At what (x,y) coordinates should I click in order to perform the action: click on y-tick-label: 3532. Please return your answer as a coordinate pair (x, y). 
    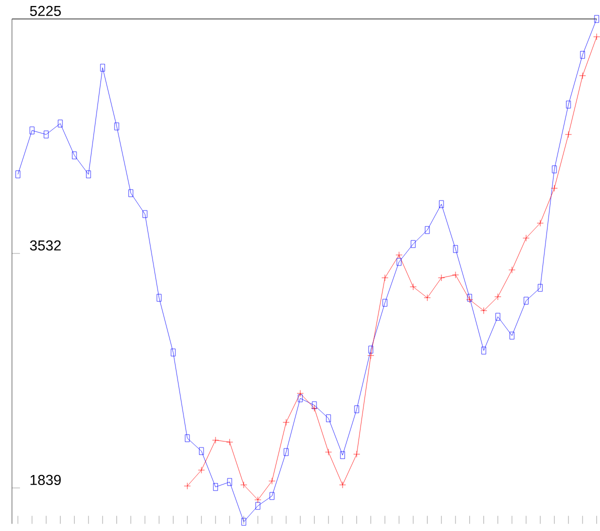
    Looking at the image, I should click on (45, 245).